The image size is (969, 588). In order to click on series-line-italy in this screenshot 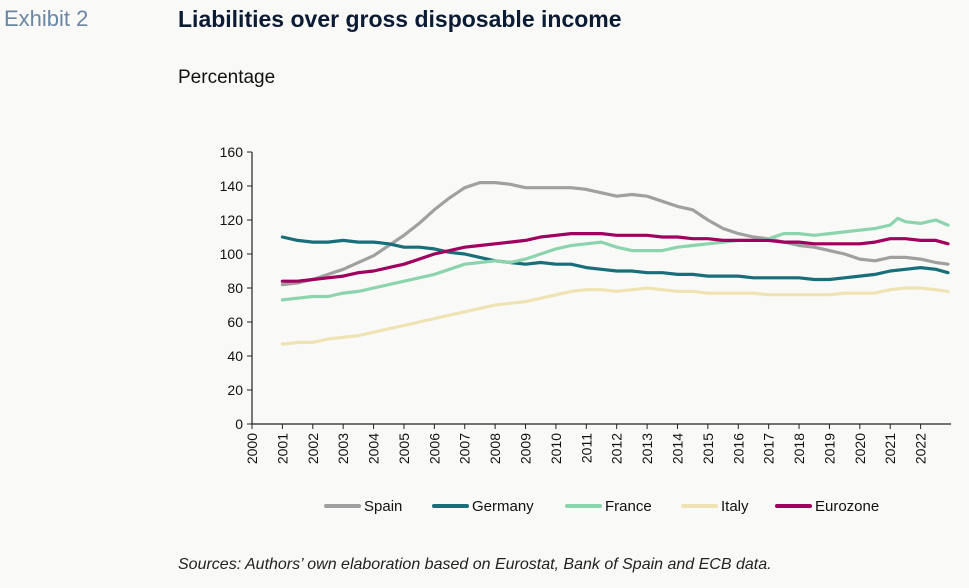, I will do `click(615, 316)`.